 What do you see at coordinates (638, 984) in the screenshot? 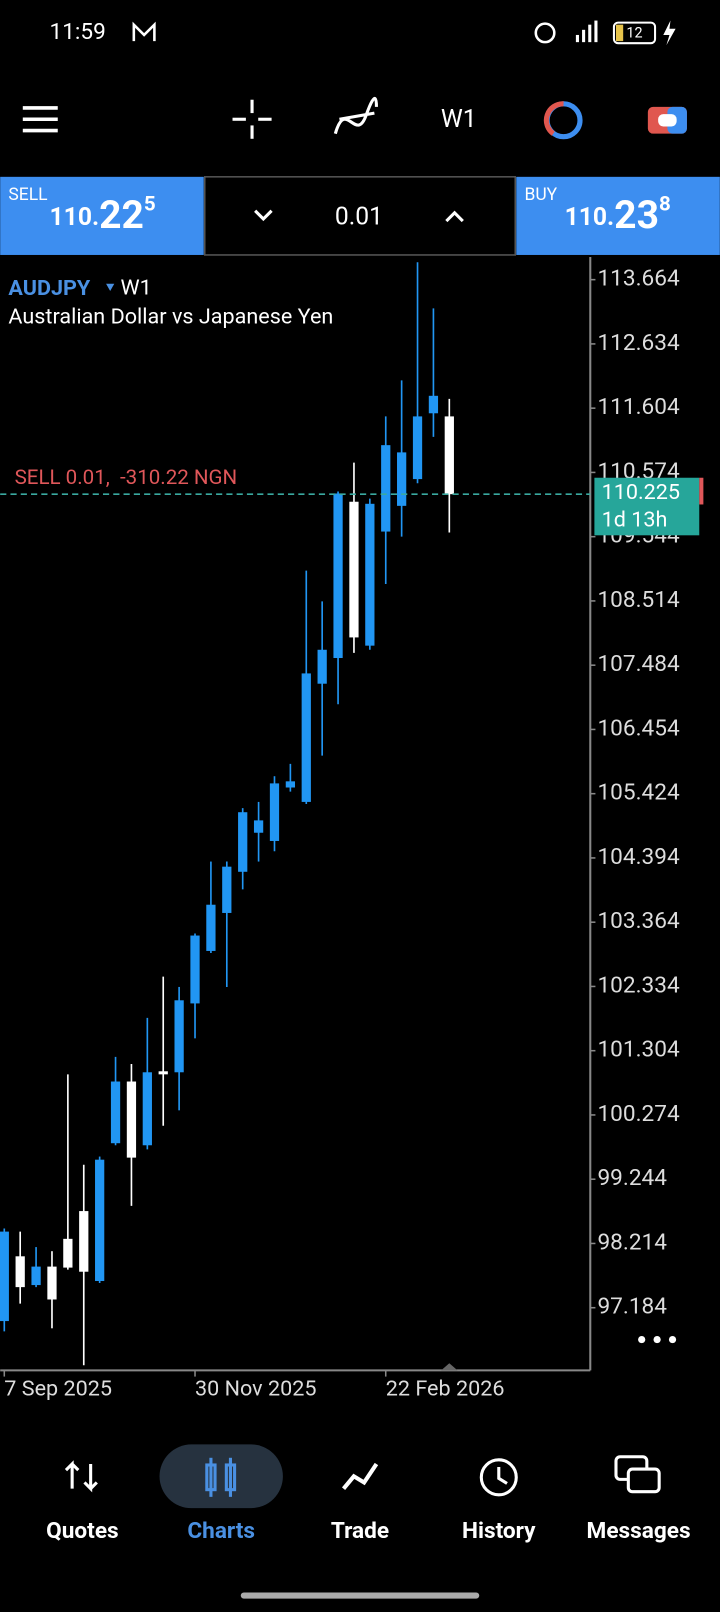
I see `y-tick-label: 102.334` at bounding box center [638, 984].